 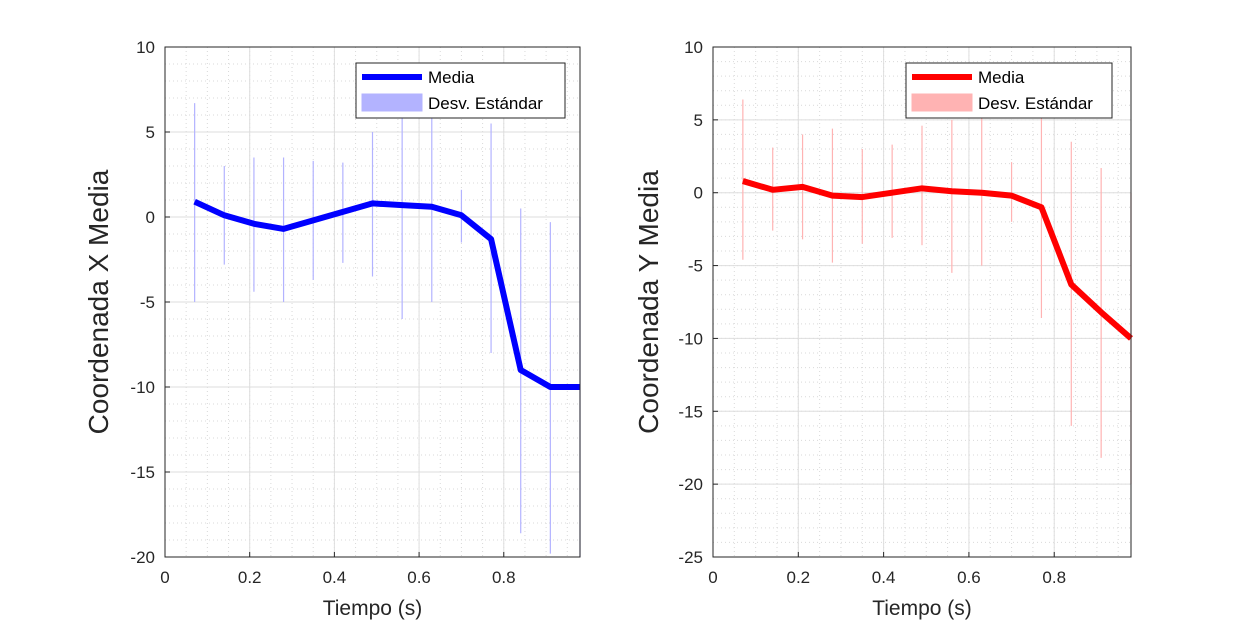 I want to click on y-axis-label: Coordenada Y Media, so click(x=648, y=302).